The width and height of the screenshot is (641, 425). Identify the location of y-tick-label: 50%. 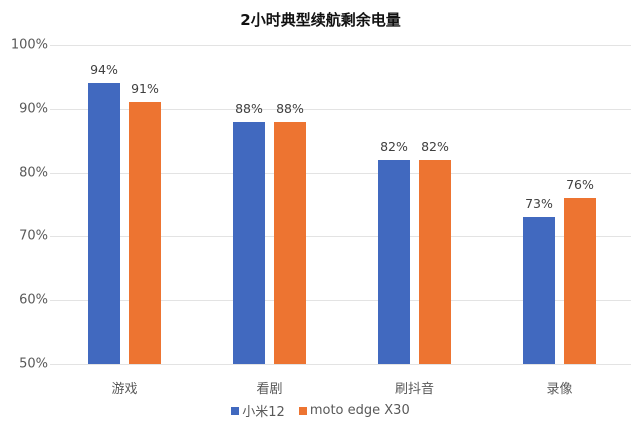
(33, 364).